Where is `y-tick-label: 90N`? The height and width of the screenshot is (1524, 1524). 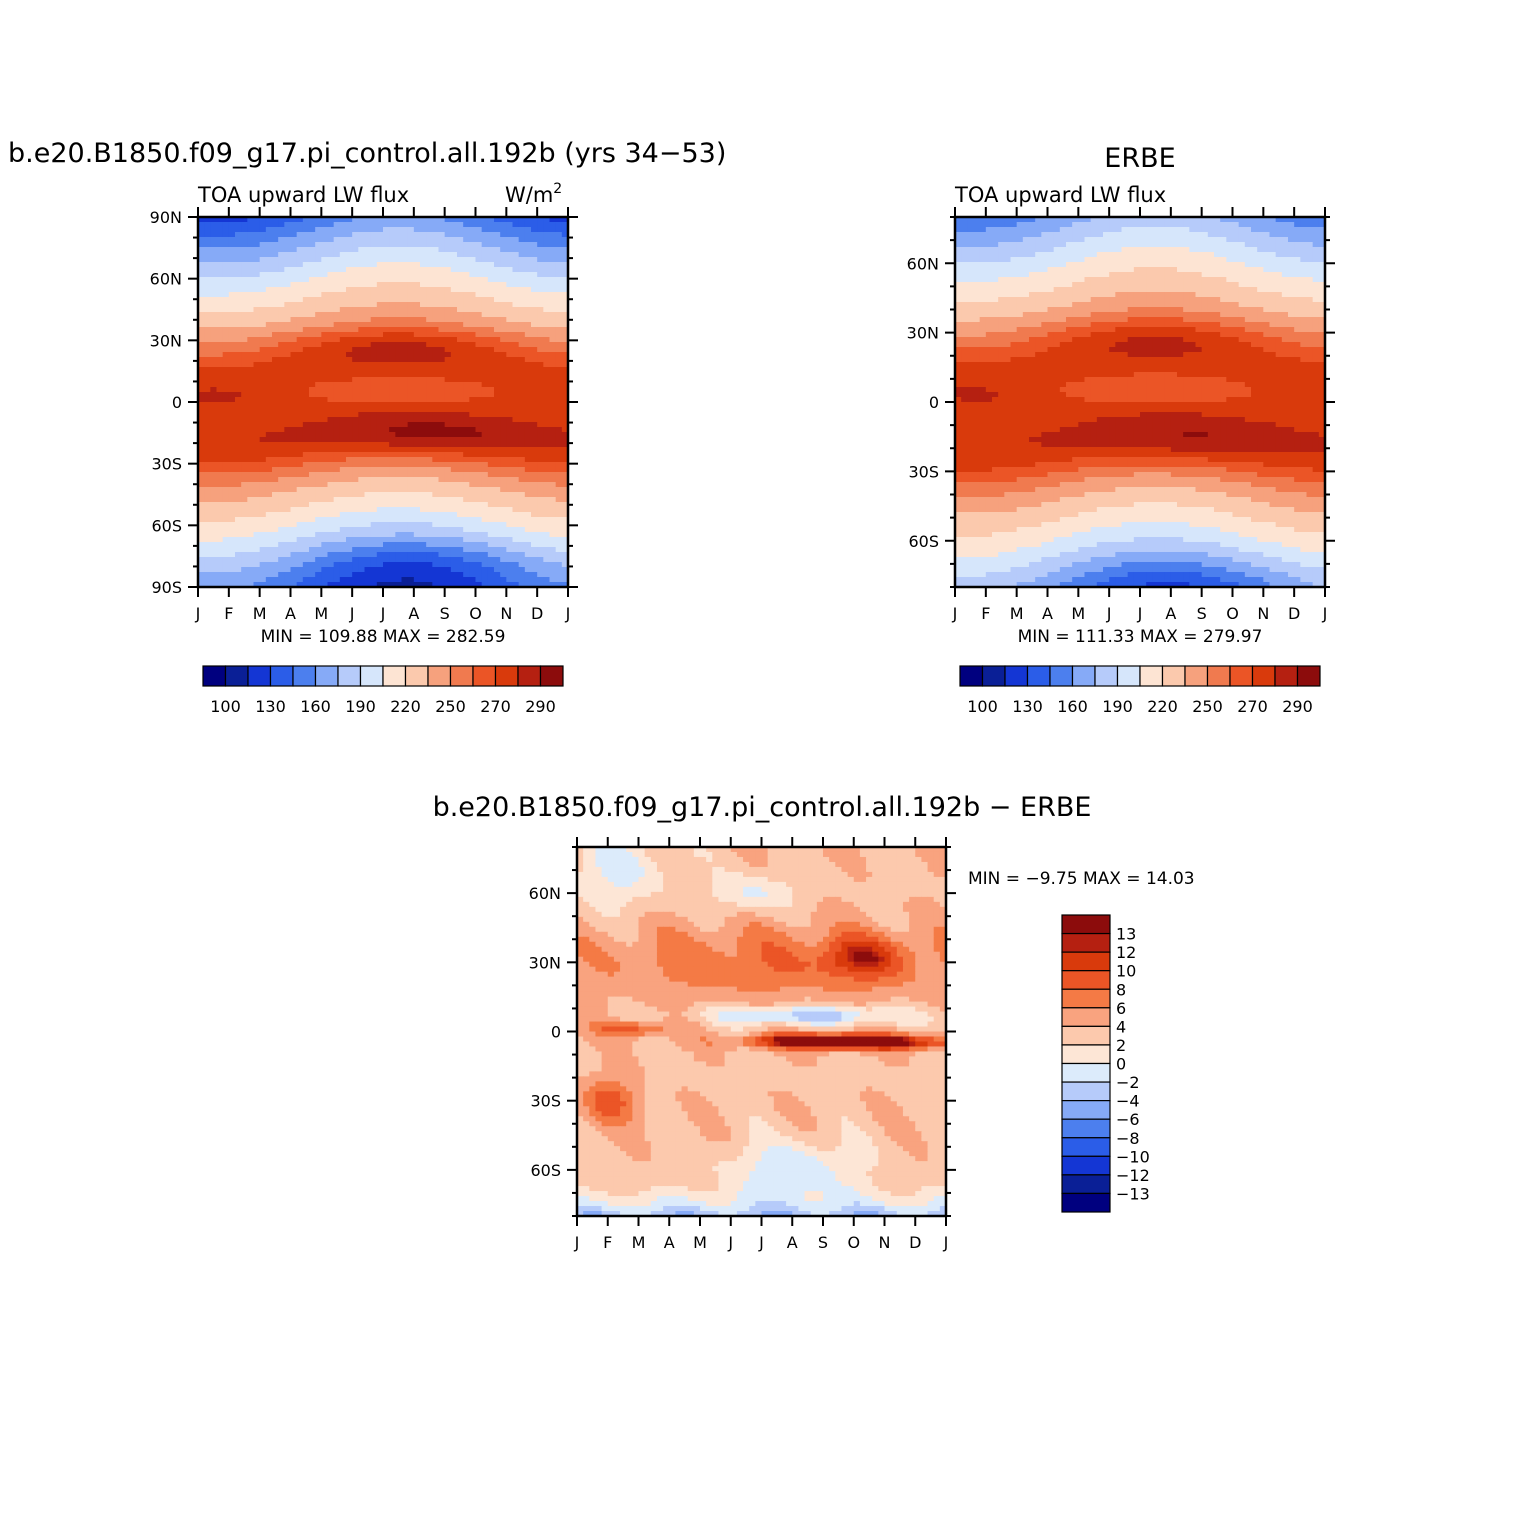 y-tick-label: 90N is located at coordinates (166, 217).